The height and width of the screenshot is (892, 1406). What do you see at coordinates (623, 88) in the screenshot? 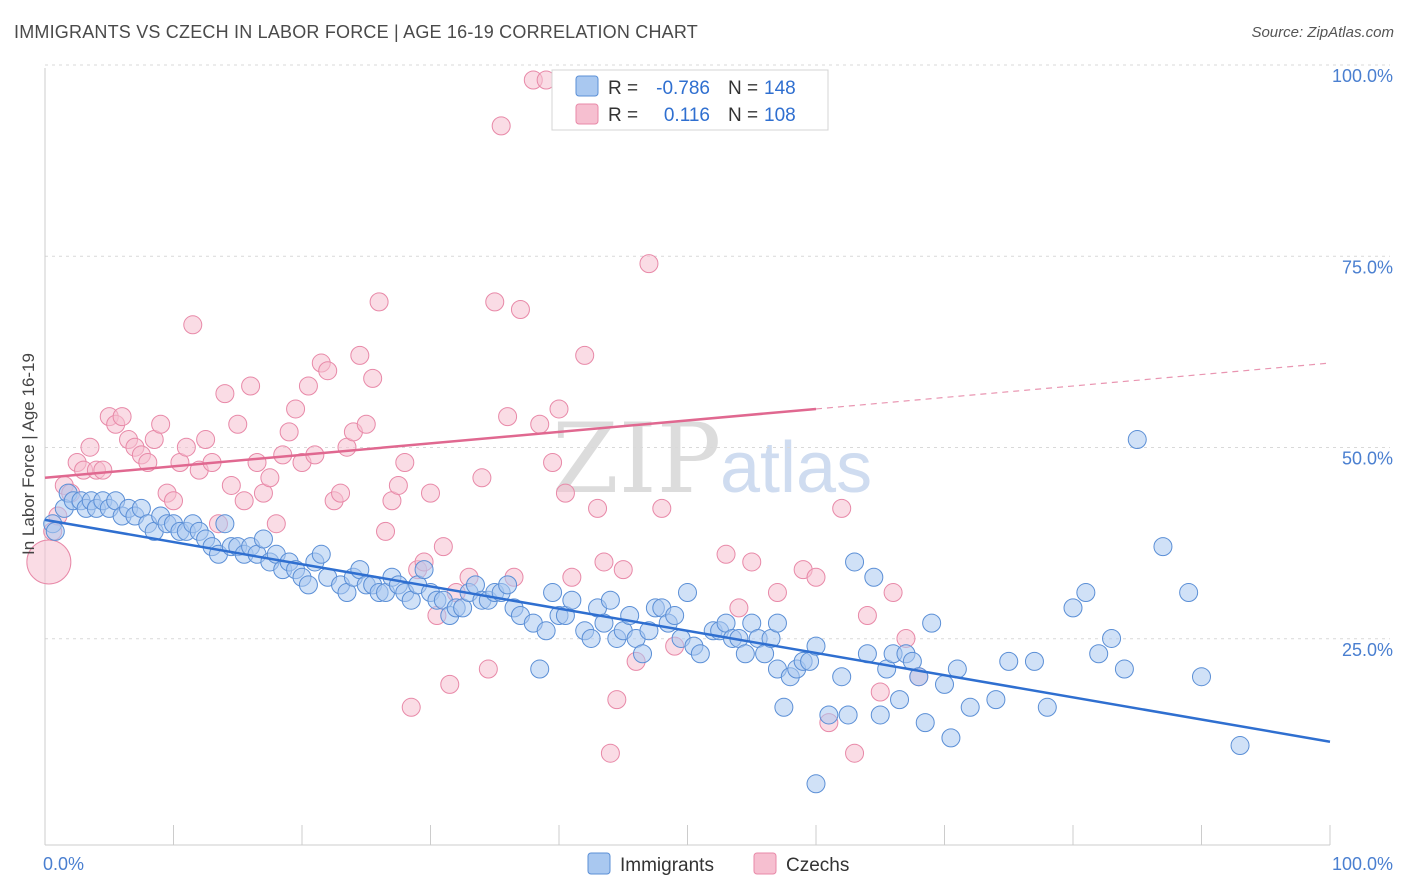
I see `legend-r-label-immigrants: R =` at bounding box center [623, 88].